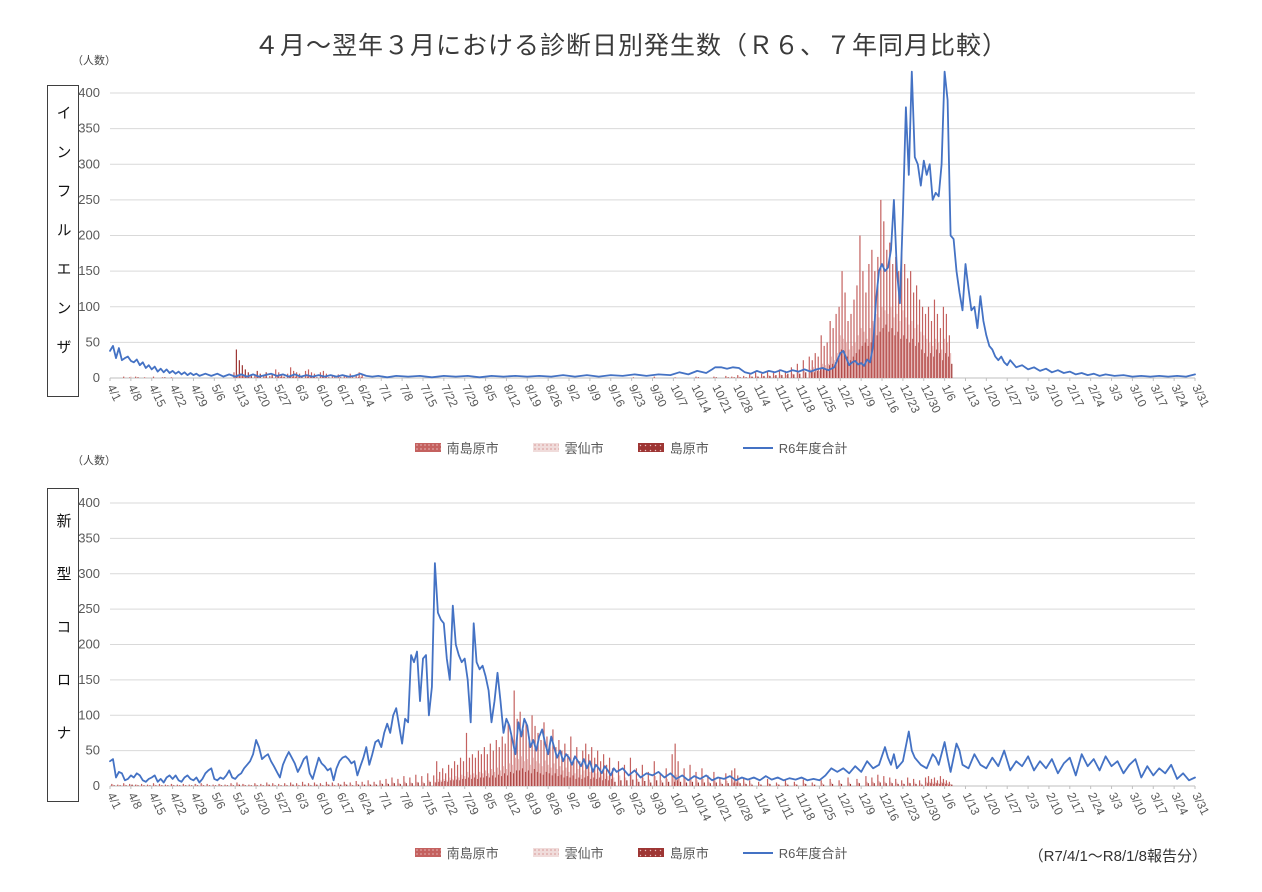 The height and width of the screenshot is (892, 1262). What do you see at coordinates (630, 46) in the screenshot?
I see `page-title: ４月～翌年３月における診断日別発生数（Ｒ６、７年同月比較）` at bounding box center [630, 46].